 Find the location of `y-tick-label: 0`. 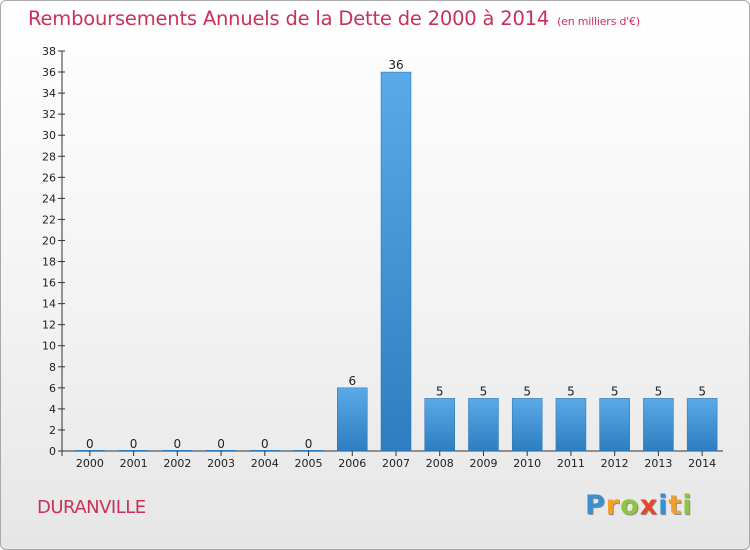

y-tick-label: 0 is located at coordinates (52, 451).